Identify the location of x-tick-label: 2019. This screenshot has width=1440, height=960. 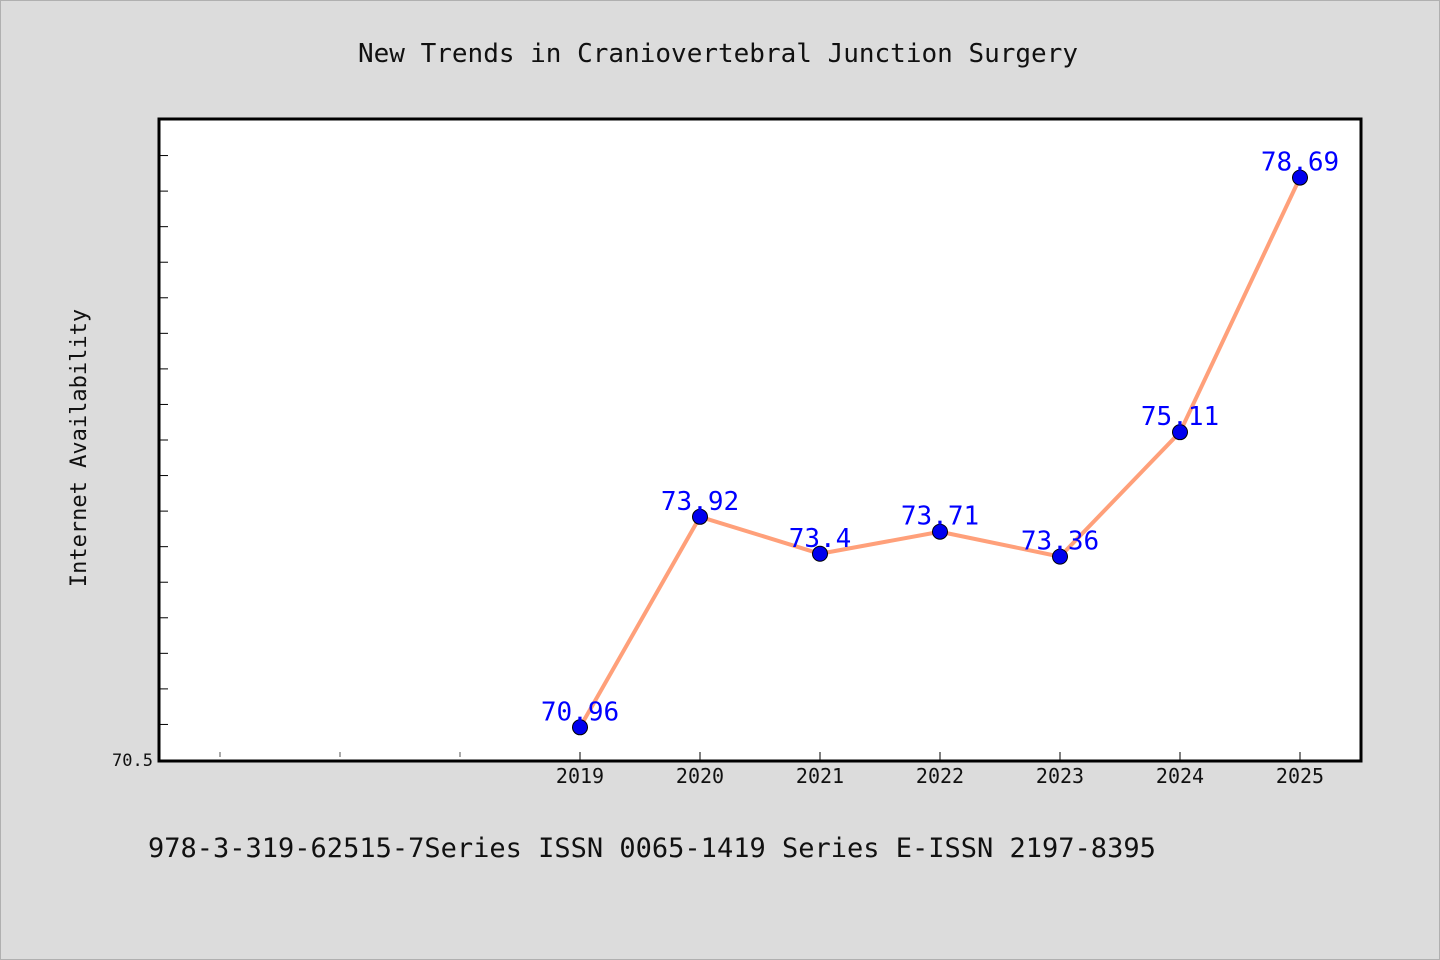
(580, 776).